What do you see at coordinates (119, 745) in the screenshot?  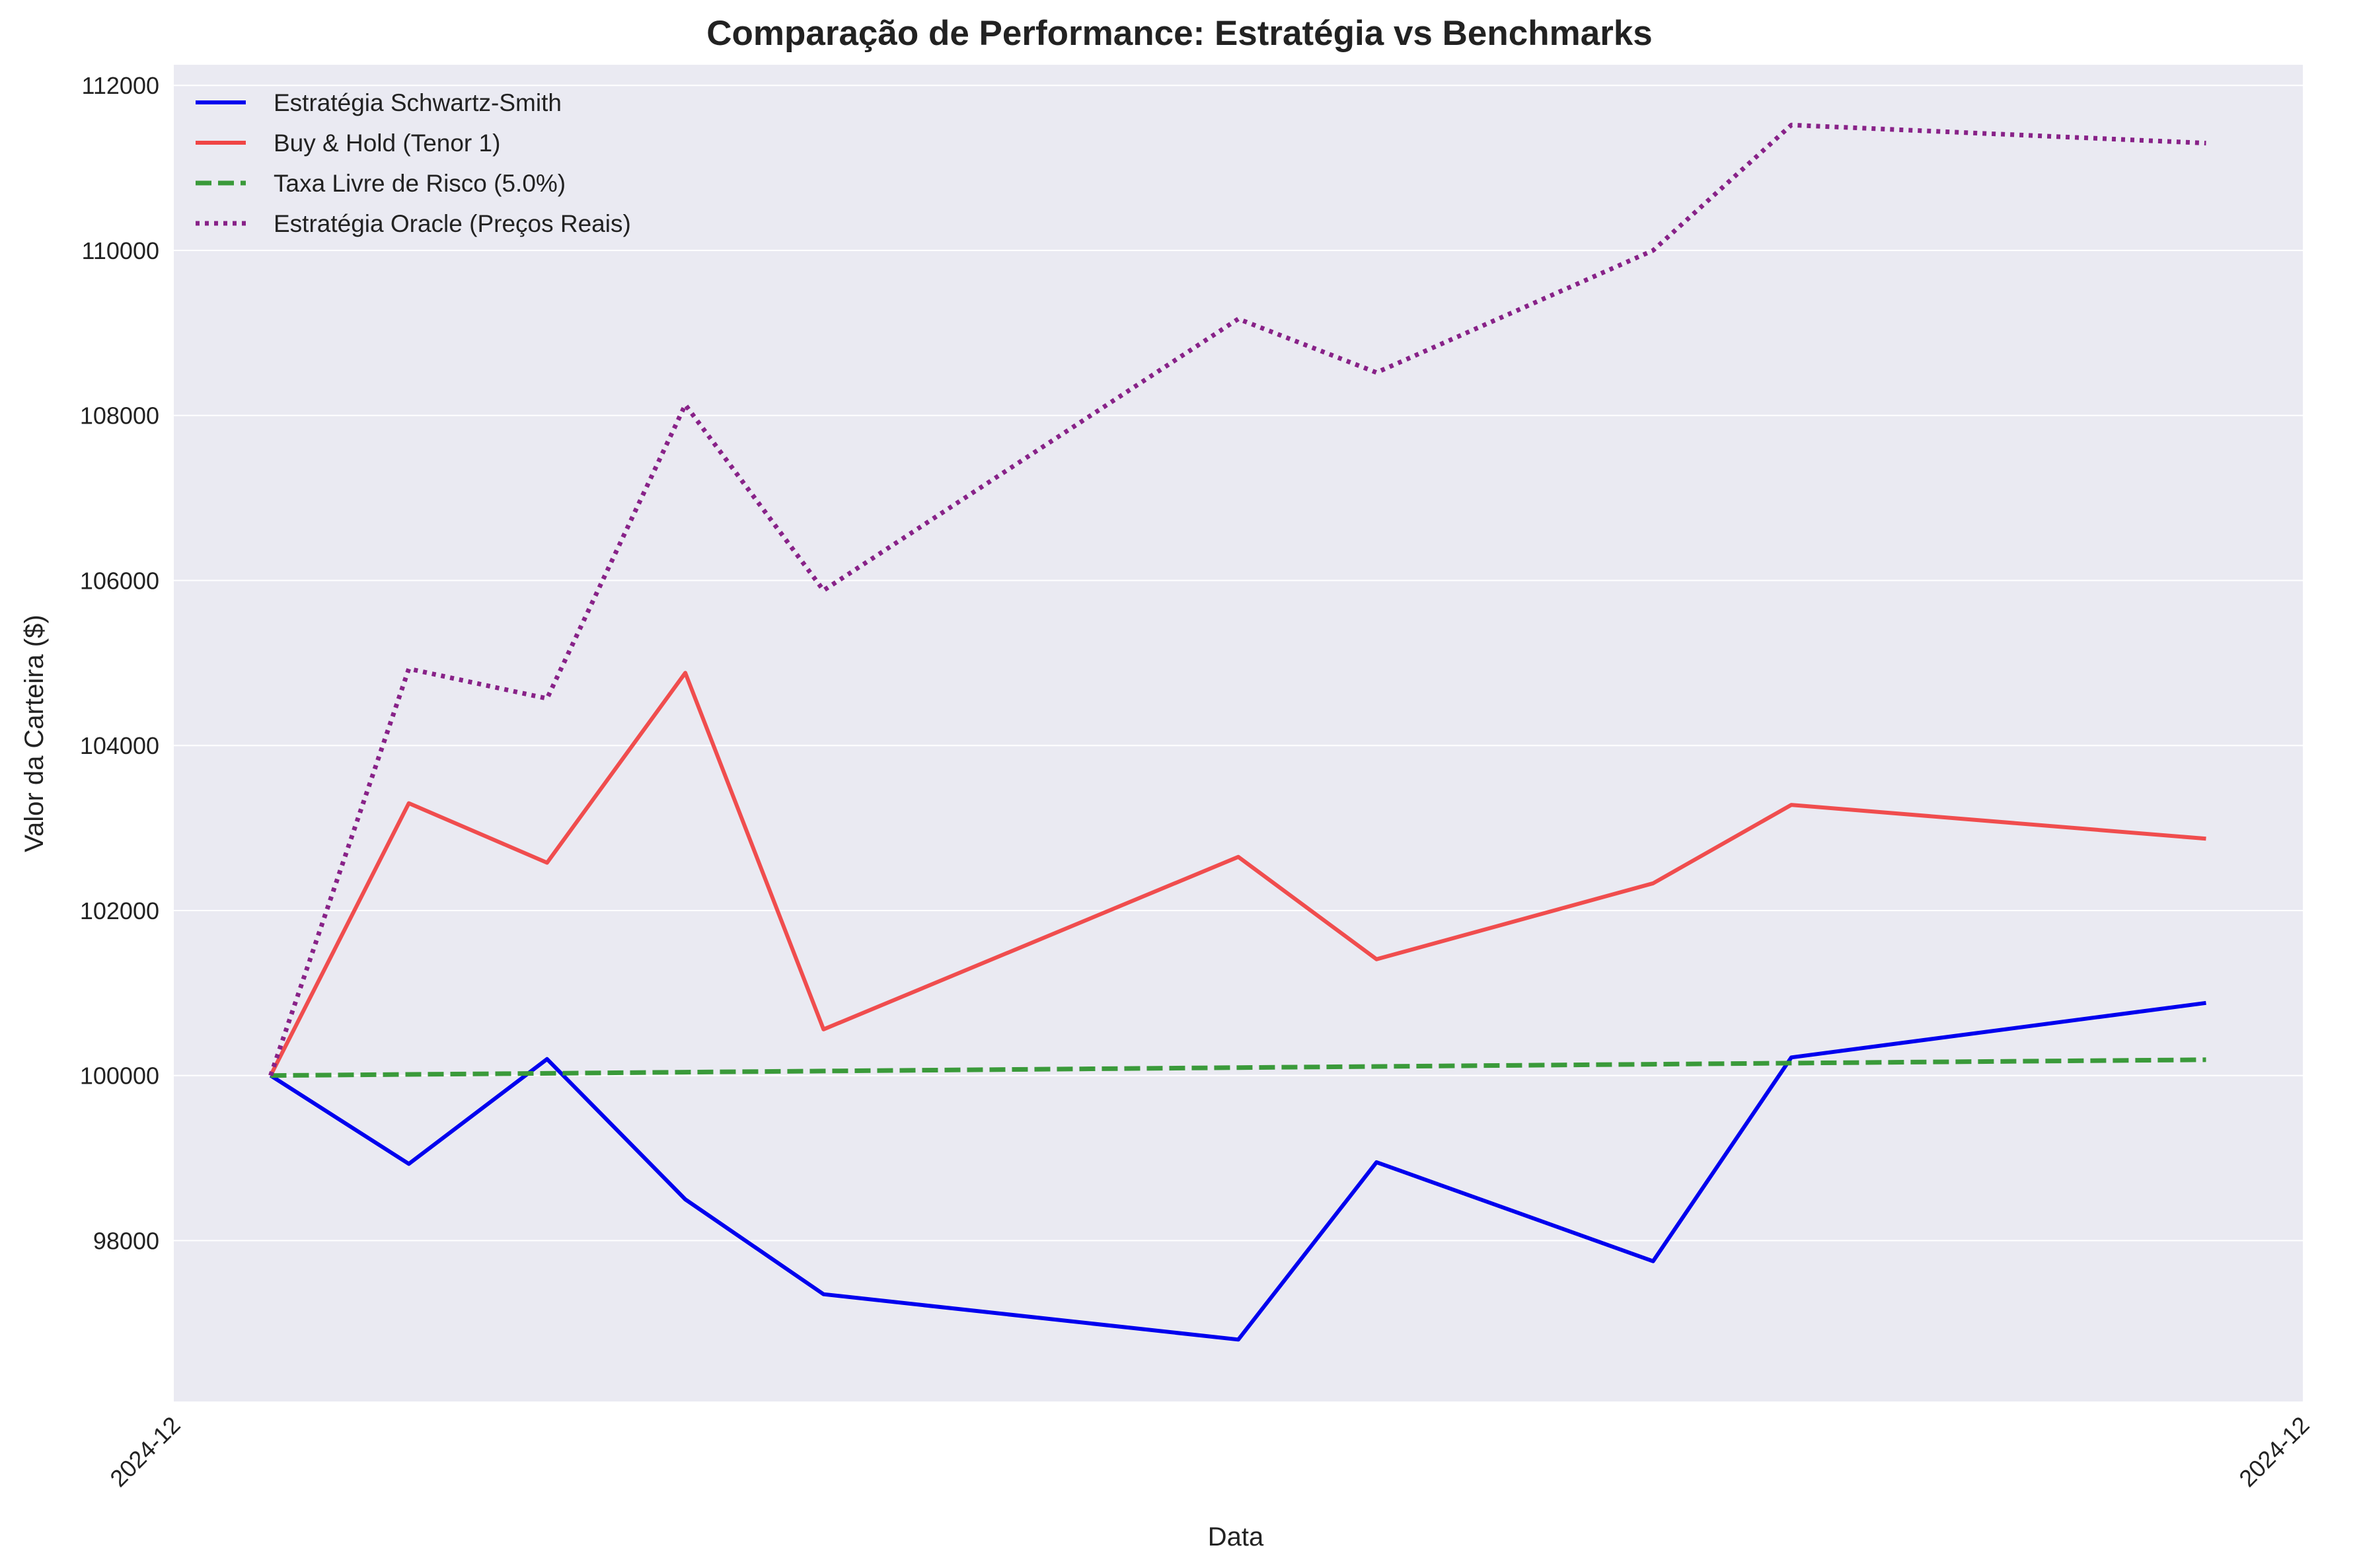 I see `y-tick-label: 104000` at bounding box center [119, 745].